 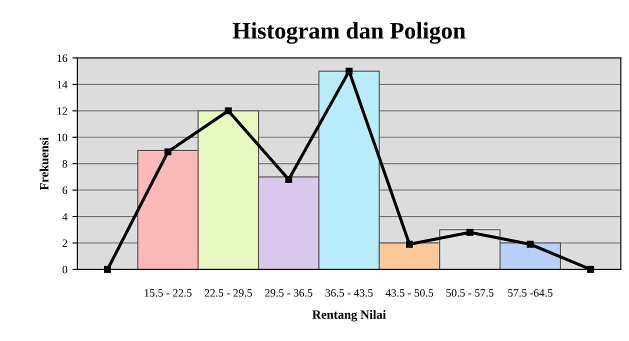 What do you see at coordinates (168, 293) in the screenshot?
I see `x-tick-label: 15.5 - 22.5` at bounding box center [168, 293].